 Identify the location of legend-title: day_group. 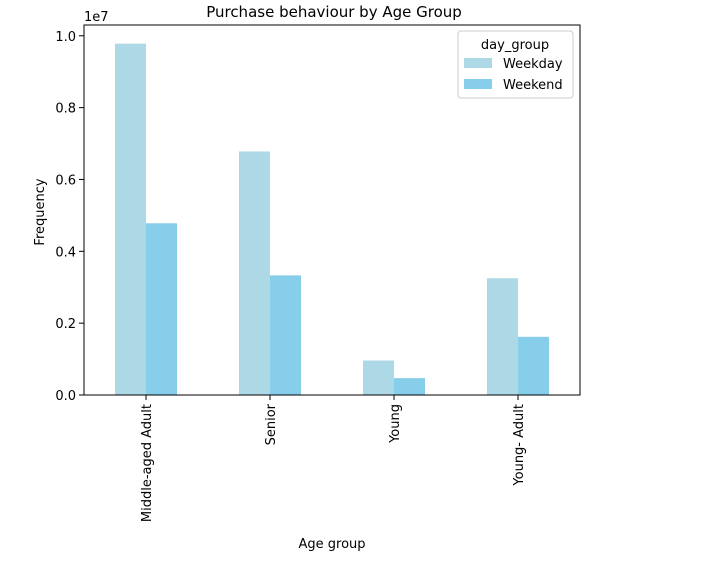
(515, 45).